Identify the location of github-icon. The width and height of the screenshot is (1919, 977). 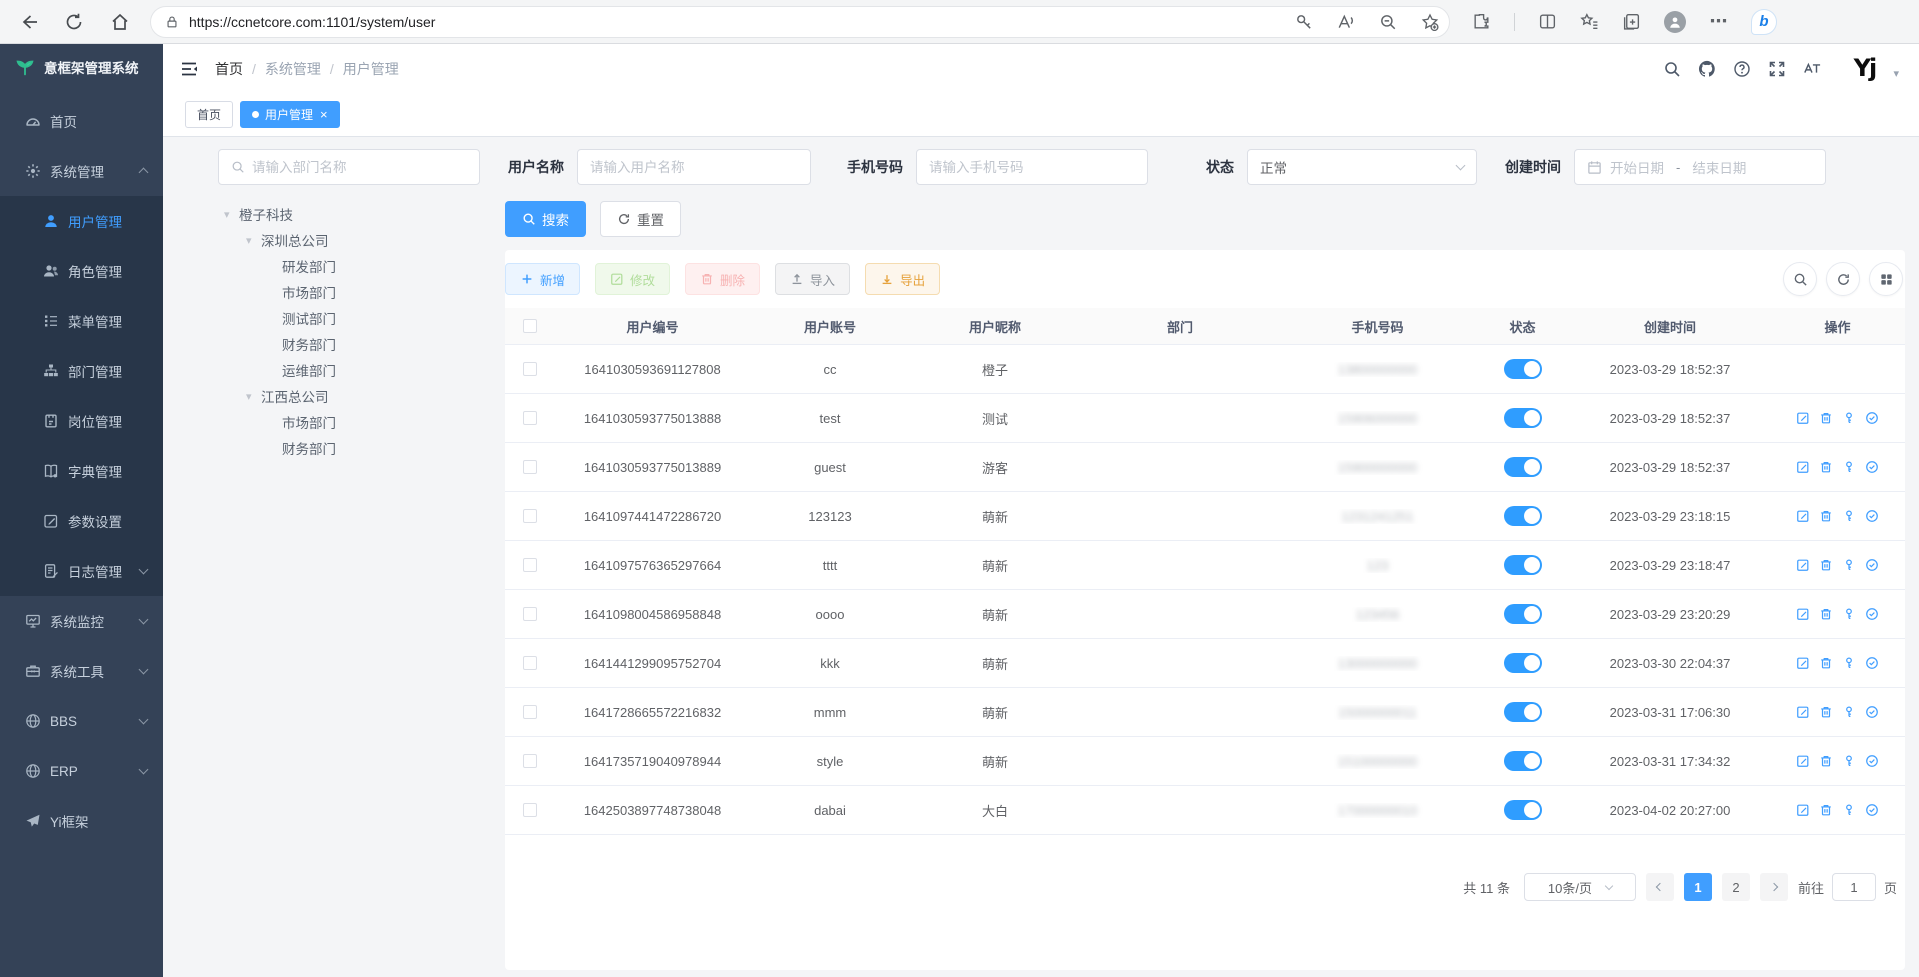
(1707, 69).